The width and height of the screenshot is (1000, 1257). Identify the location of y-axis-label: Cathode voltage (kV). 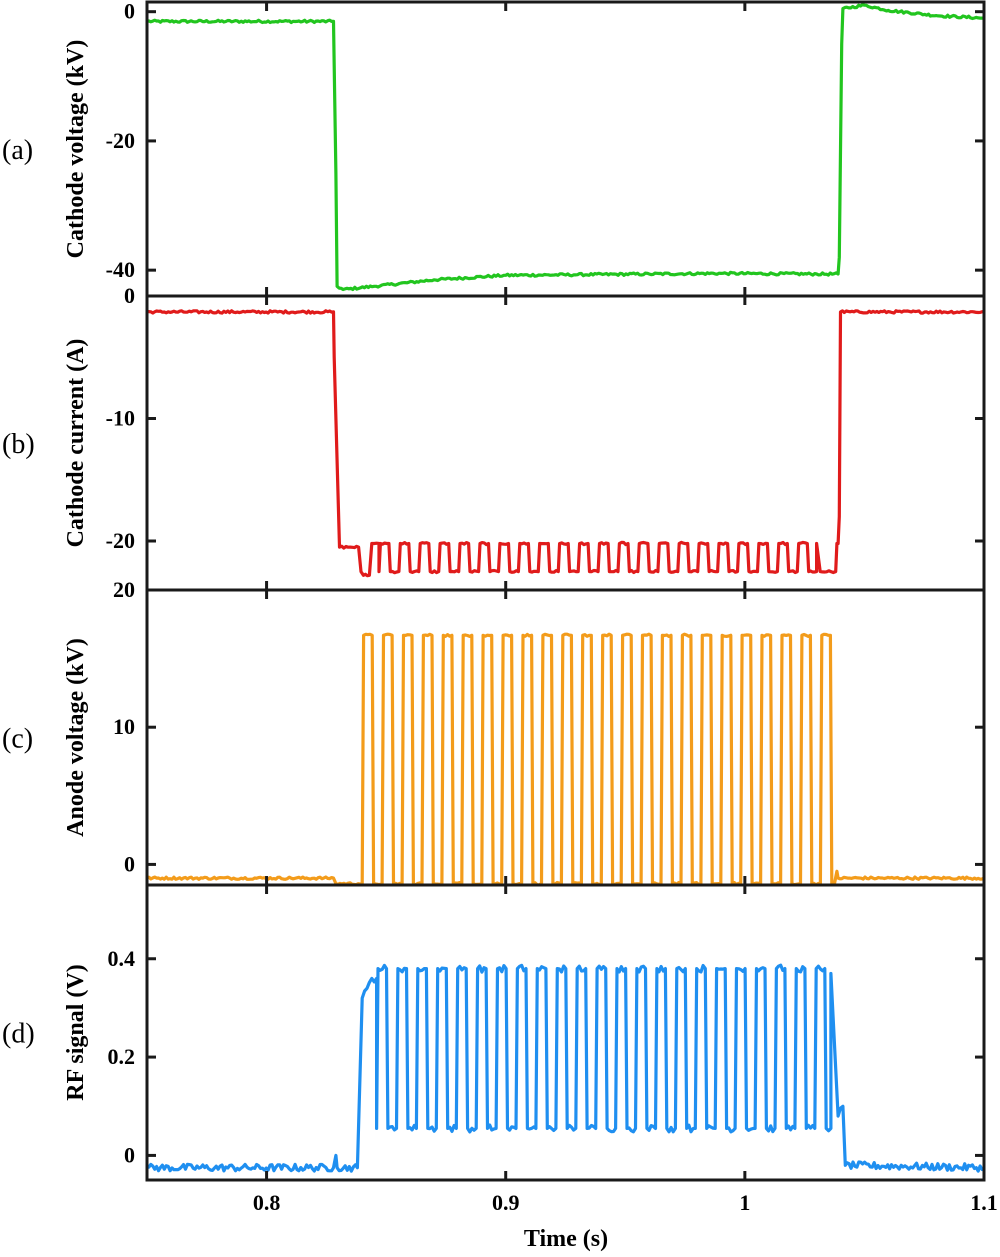
(76, 149).